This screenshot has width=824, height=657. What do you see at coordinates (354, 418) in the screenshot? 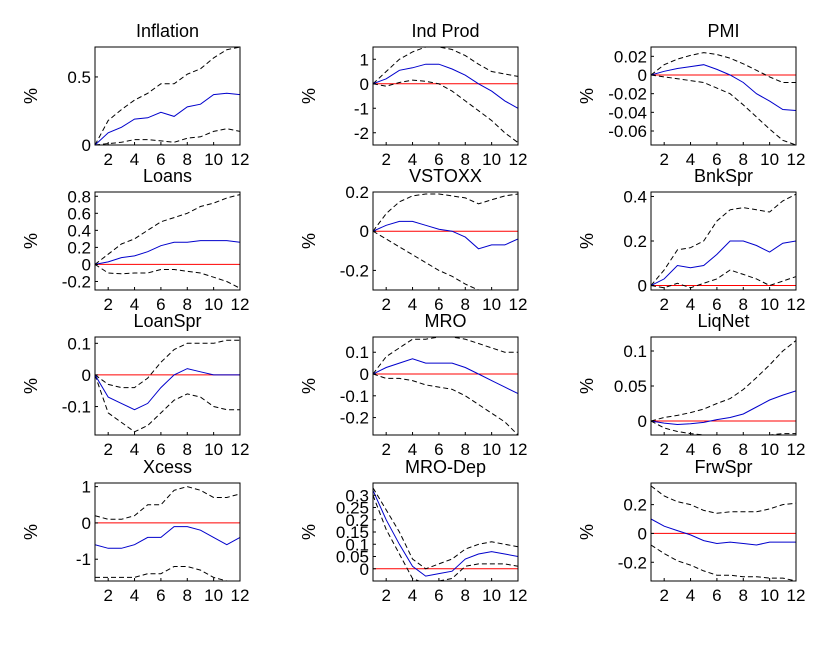
I see `mro-ytick-label: -0.2` at bounding box center [354, 418].